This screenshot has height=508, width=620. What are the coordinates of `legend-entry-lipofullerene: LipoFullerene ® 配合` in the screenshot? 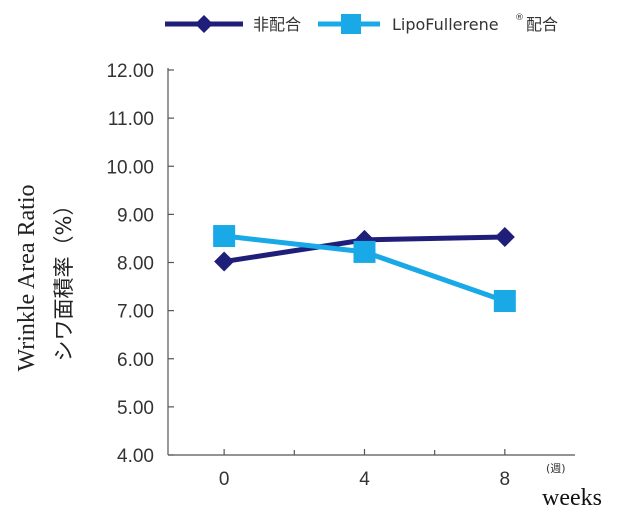 It's located at (438, 23).